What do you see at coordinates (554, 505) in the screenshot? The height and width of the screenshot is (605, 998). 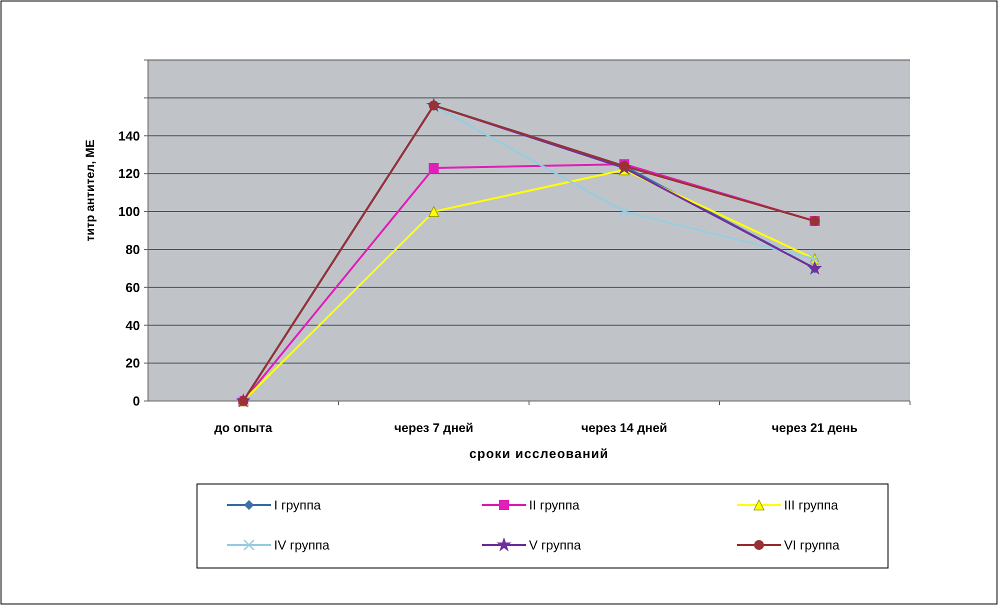 I see `legend-label: II группа` at bounding box center [554, 505].